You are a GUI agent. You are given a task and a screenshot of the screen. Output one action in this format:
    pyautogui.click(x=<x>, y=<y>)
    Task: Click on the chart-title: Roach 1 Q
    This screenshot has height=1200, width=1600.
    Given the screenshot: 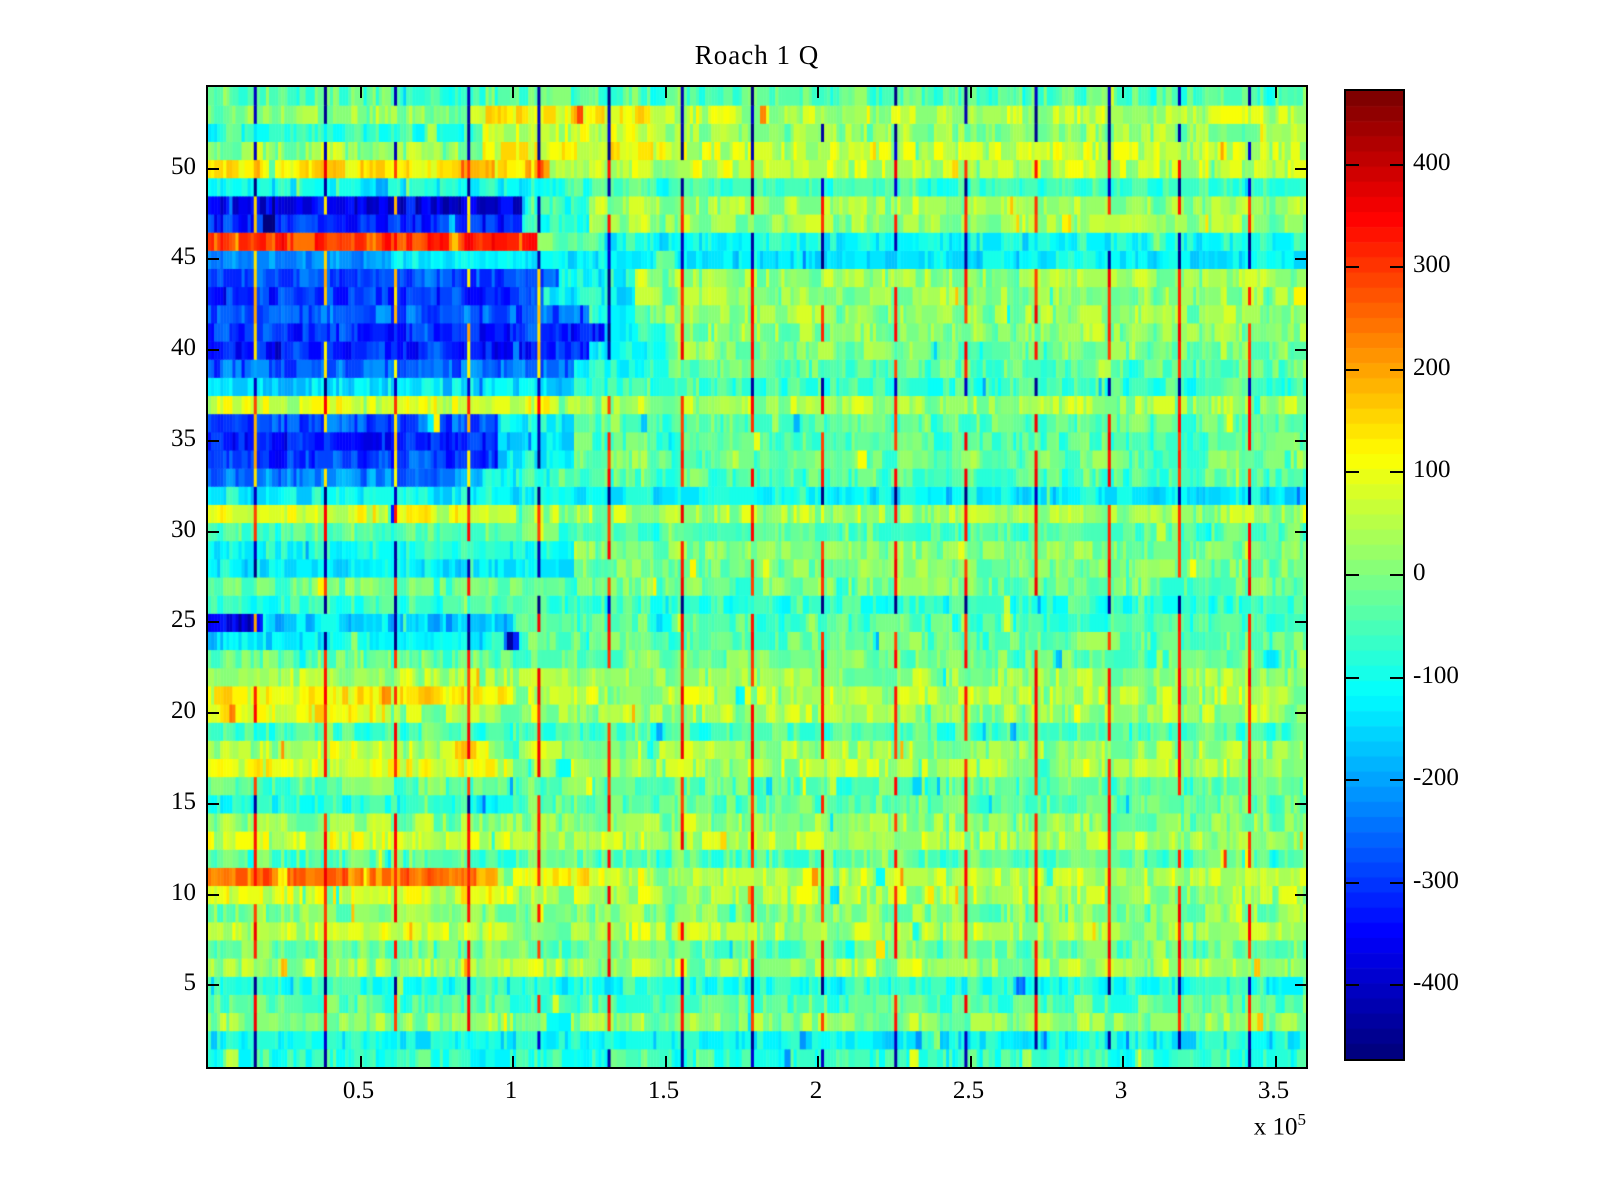 What is the action you would take?
    pyautogui.click(x=757, y=55)
    